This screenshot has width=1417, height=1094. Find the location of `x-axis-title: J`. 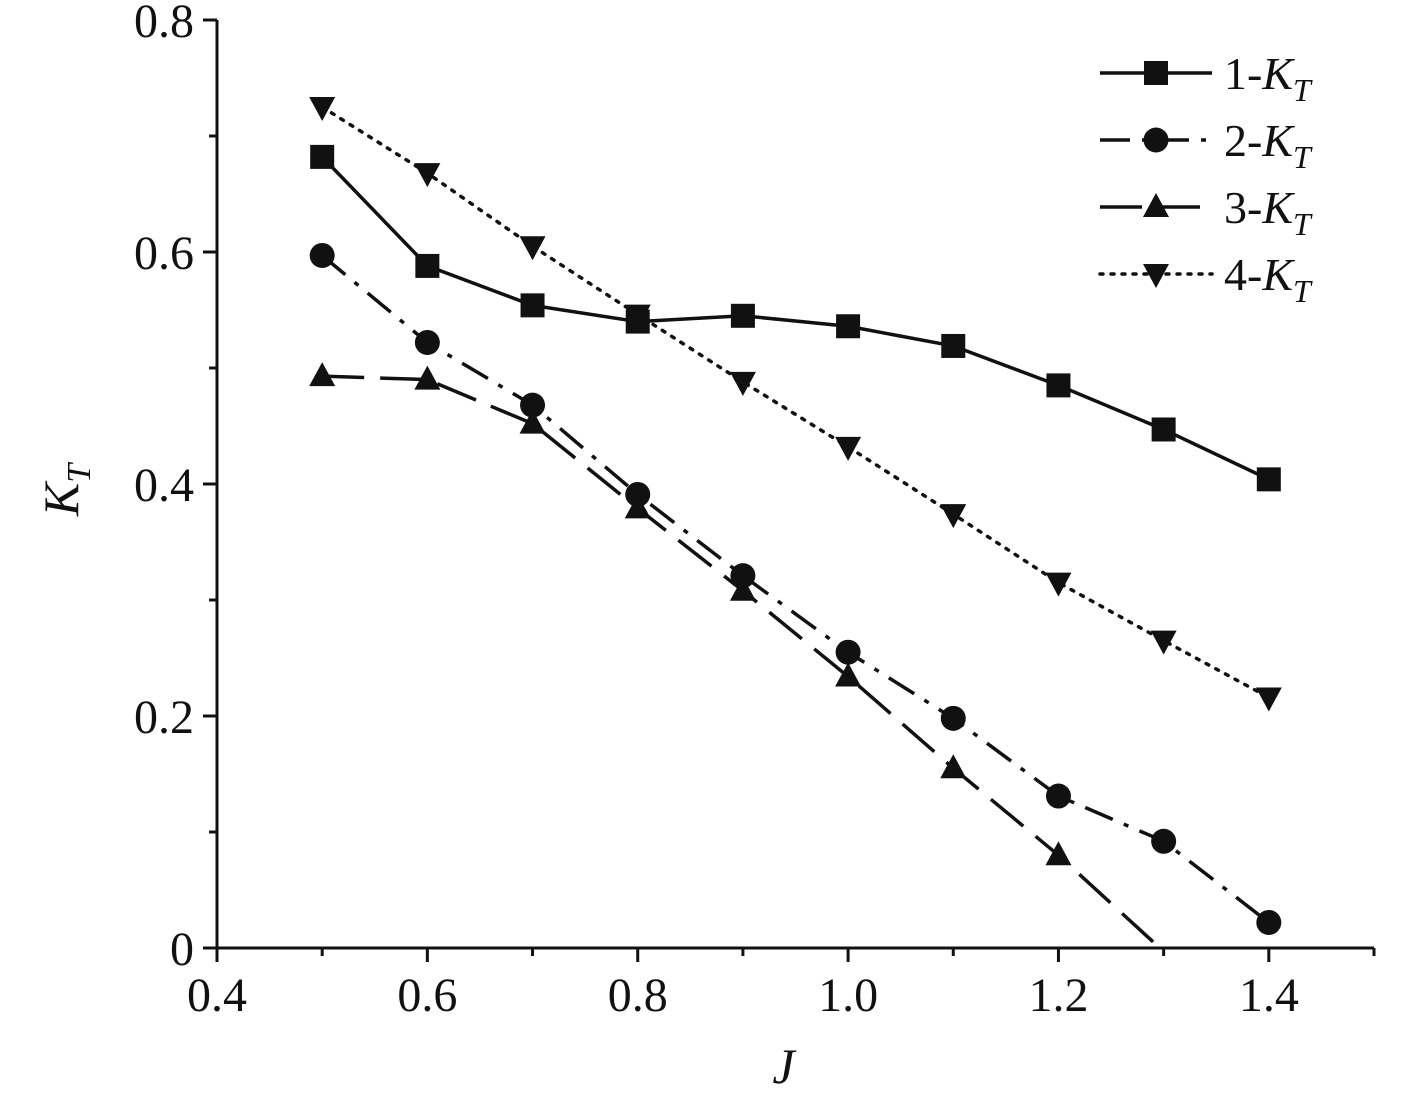

x-axis-title: J is located at coordinates (784, 1066).